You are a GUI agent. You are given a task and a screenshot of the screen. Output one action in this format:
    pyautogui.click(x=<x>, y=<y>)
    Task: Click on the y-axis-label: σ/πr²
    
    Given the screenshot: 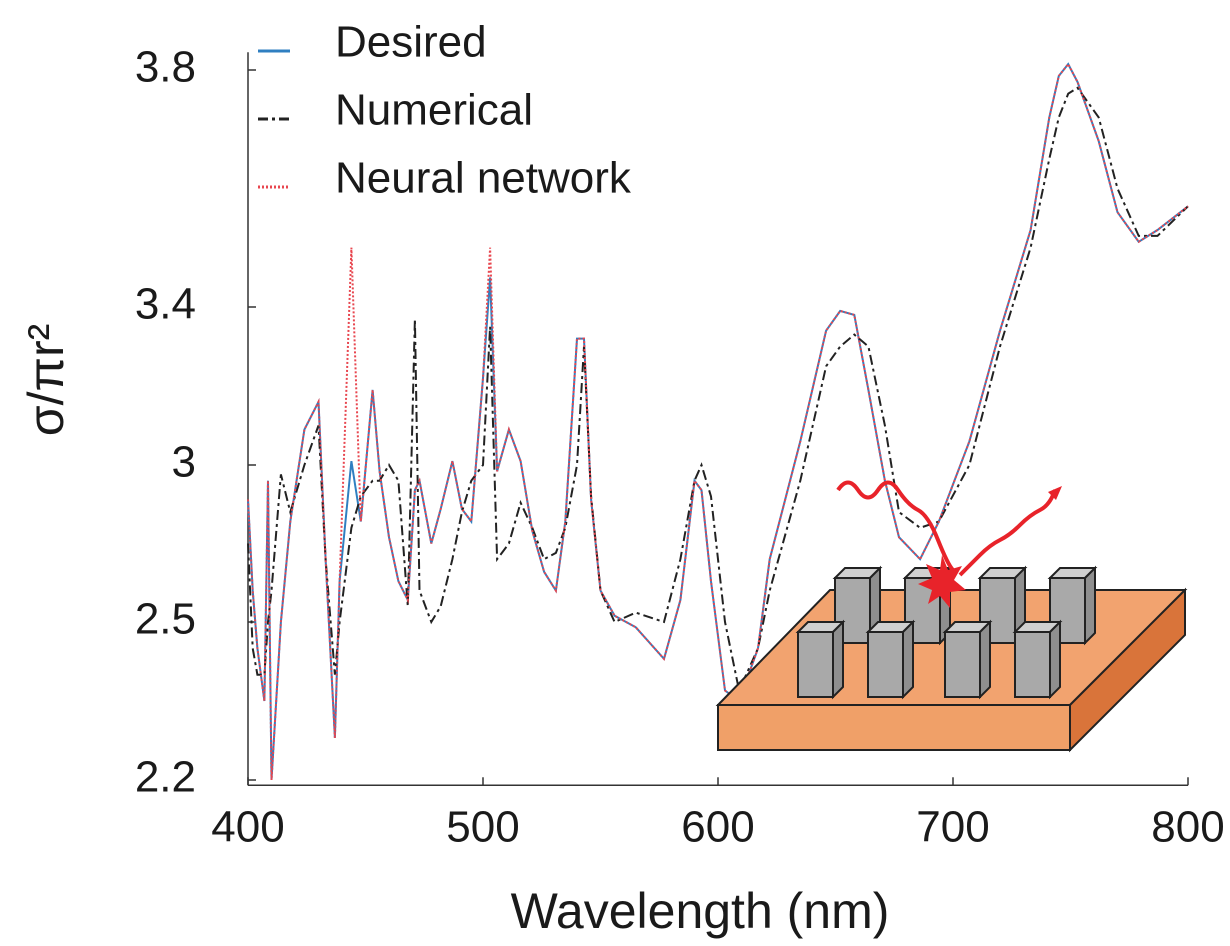 What is the action you would take?
    pyautogui.click(x=46, y=380)
    